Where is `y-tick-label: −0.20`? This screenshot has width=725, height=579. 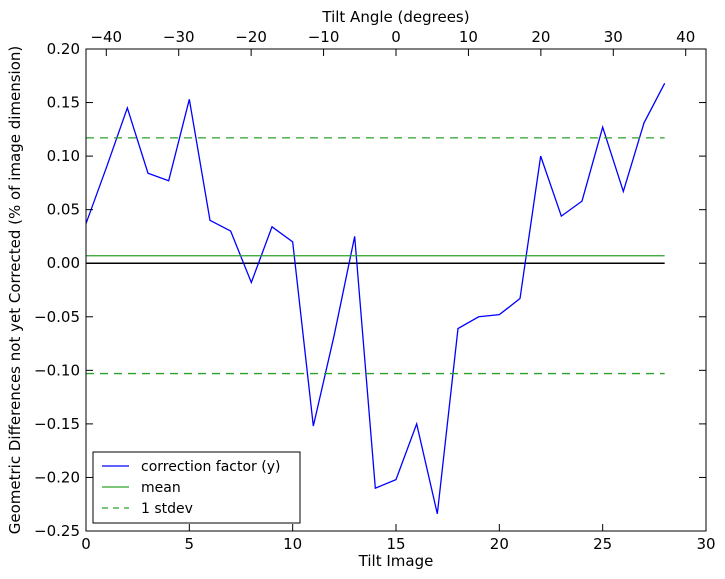 y-tick-label: −0.20 is located at coordinates (57, 477).